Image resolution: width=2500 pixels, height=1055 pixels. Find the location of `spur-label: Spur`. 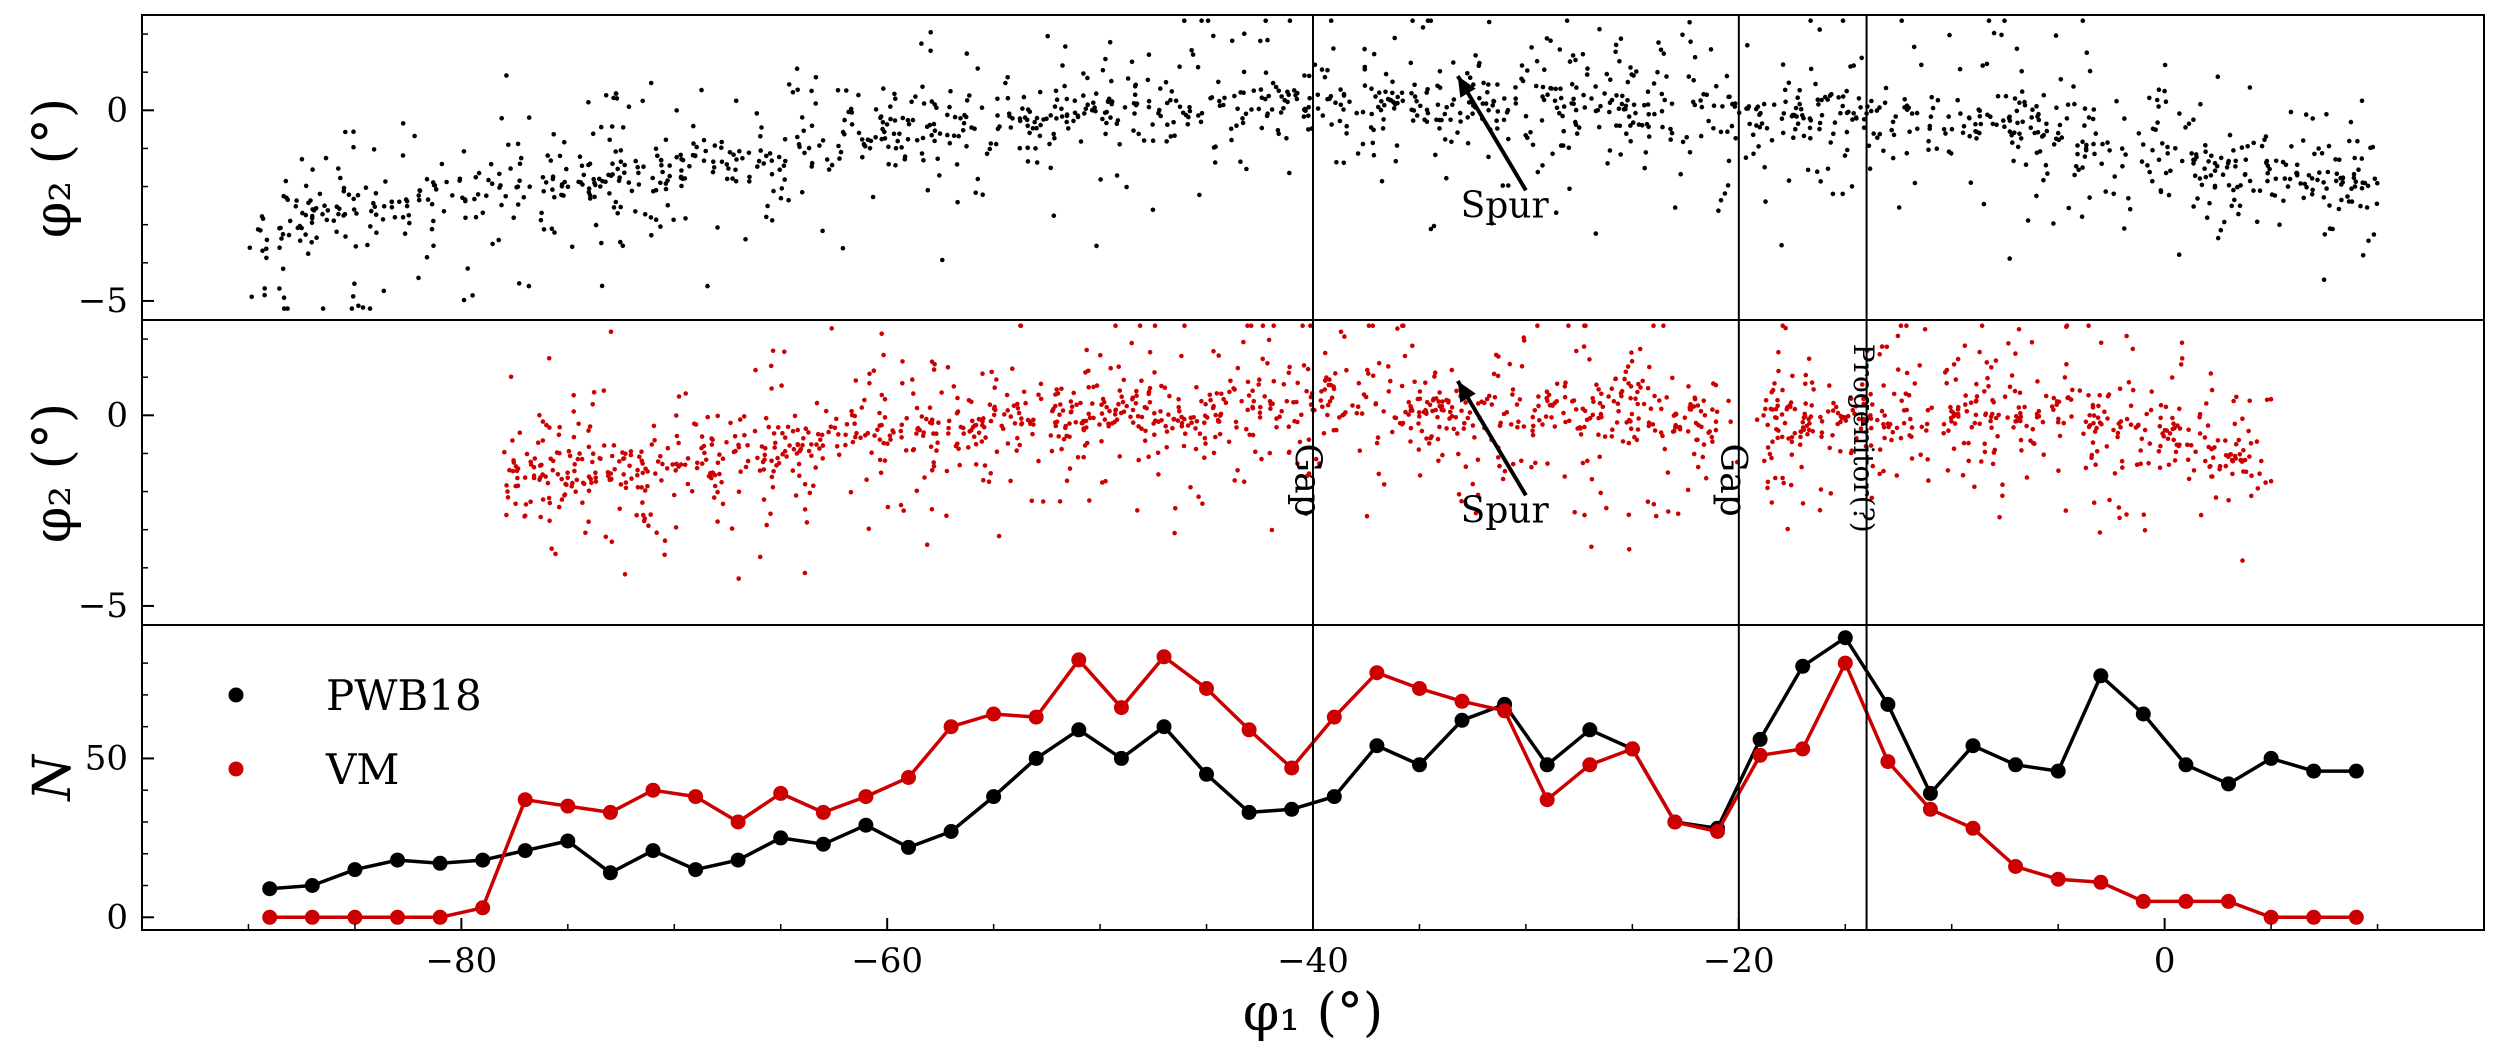

spur-label: Spur is located at coordinates (1505, 511).